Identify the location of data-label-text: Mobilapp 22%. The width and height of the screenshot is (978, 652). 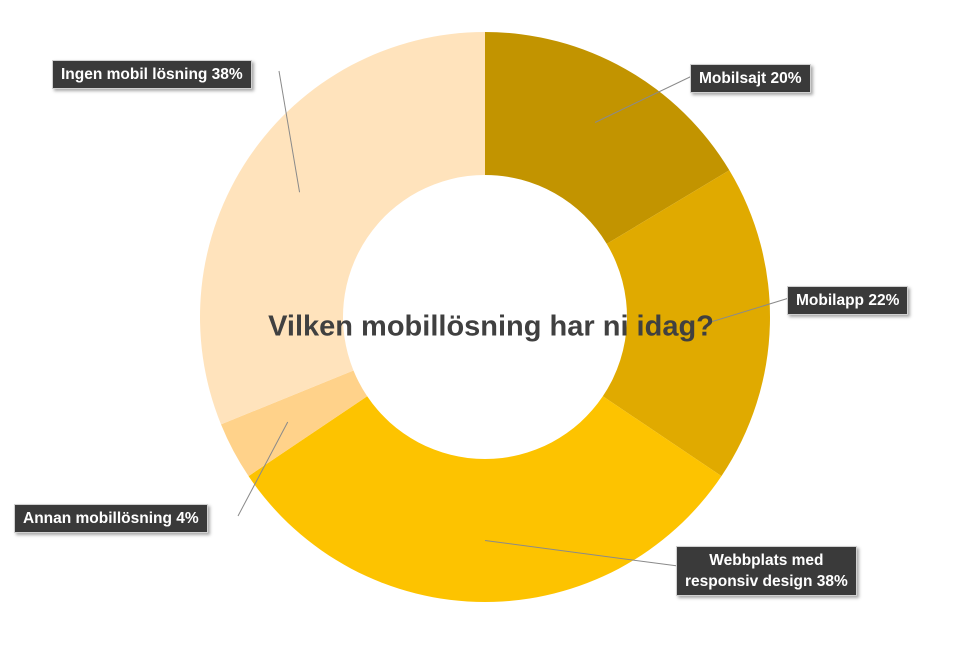
(848, 300).